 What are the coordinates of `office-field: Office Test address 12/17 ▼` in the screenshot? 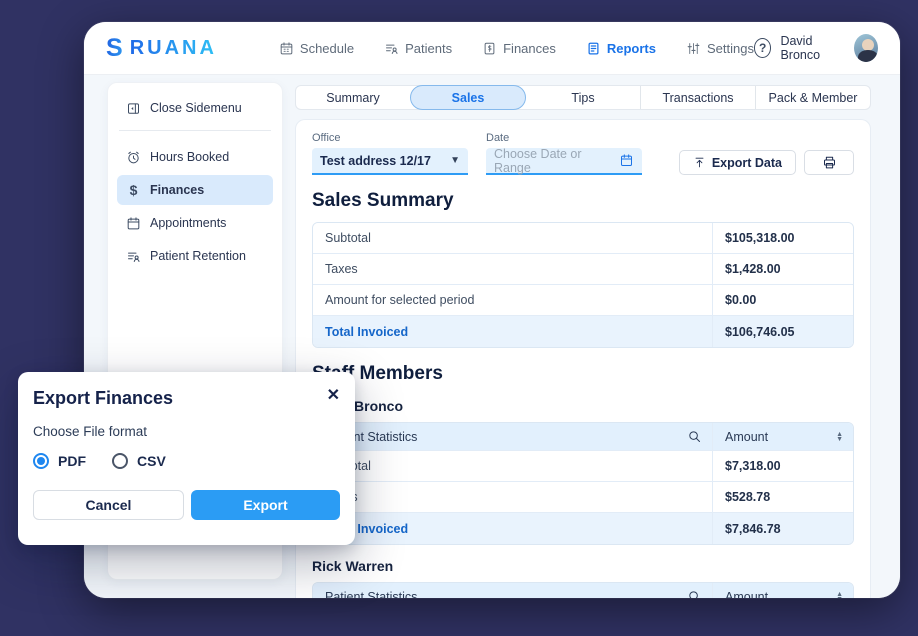 It's located at (390, 153).